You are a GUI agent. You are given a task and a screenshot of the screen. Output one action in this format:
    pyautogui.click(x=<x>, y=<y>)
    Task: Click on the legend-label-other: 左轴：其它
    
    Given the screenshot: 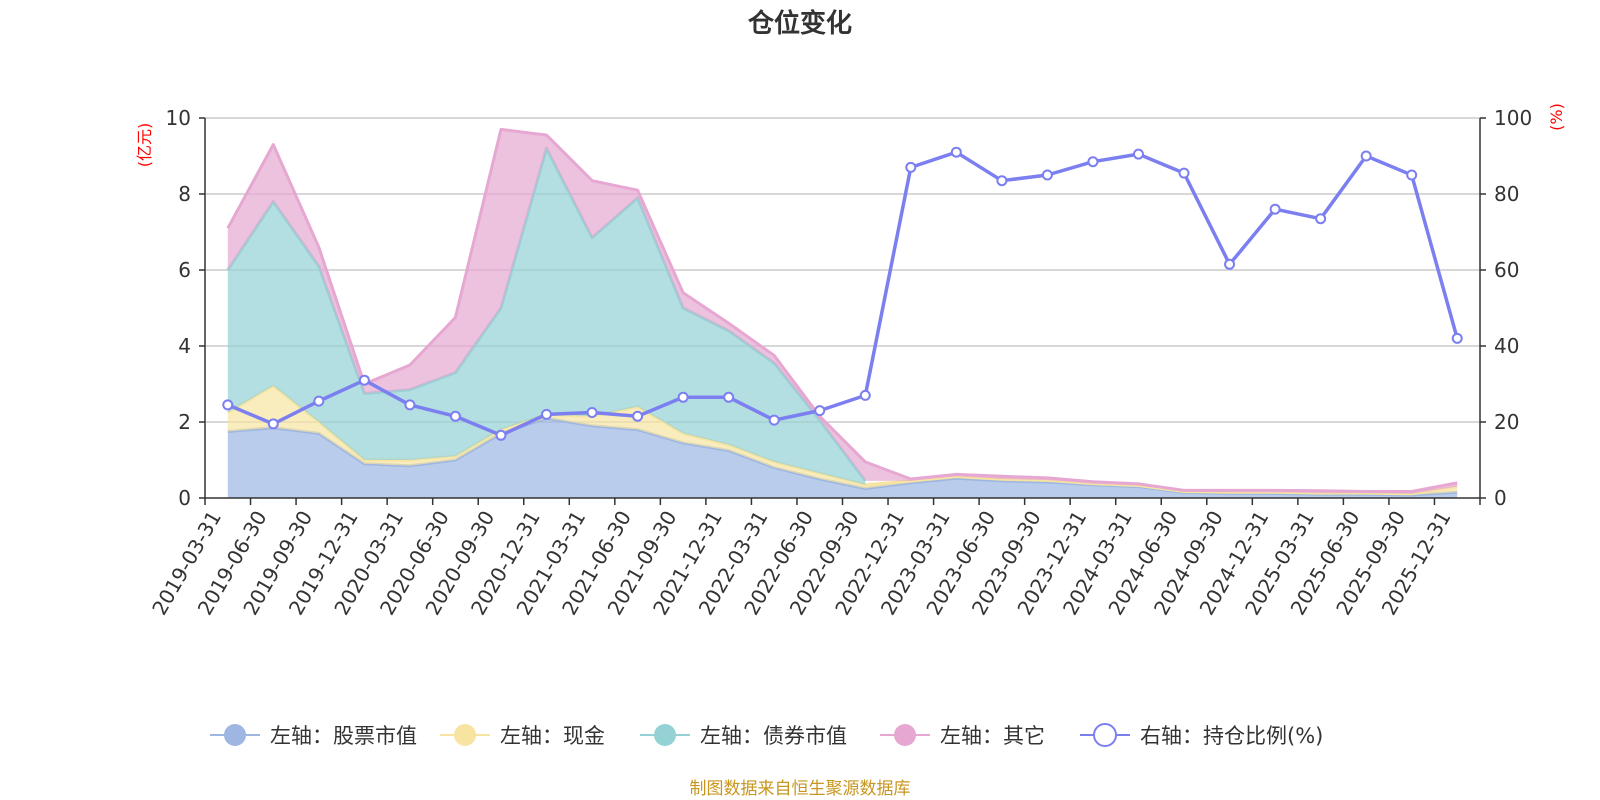 What is the action you would take?
    pyautogui.click(x=992, y=736)
    